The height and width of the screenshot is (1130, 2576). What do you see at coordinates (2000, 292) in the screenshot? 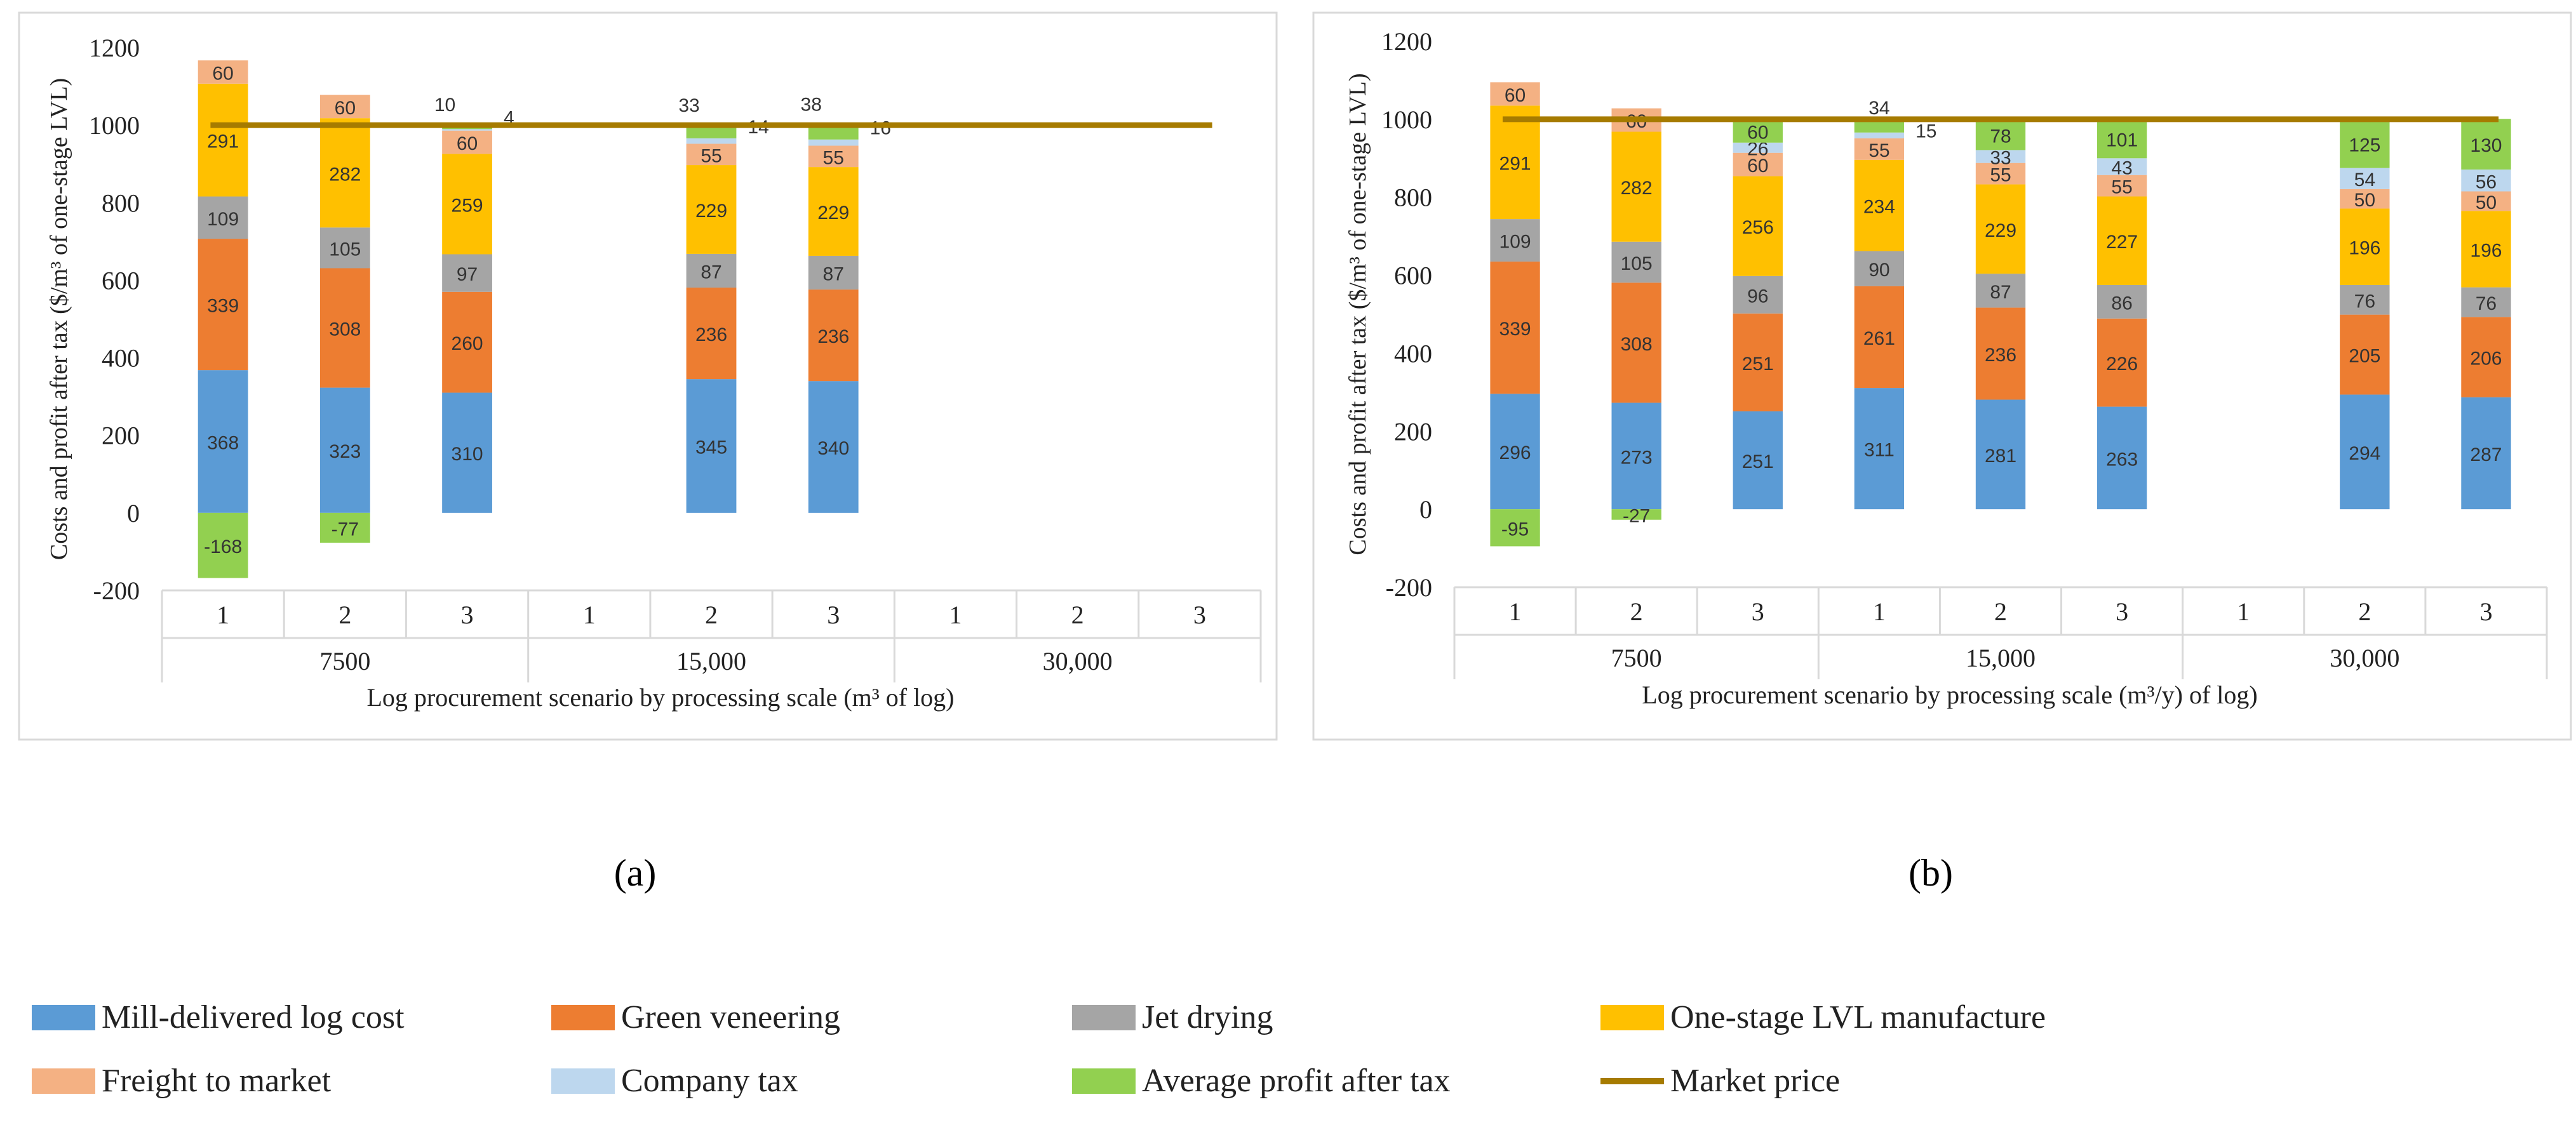
I see `chart-b-data-label-jet-drying: 87` at bounding box center [2000, 292].